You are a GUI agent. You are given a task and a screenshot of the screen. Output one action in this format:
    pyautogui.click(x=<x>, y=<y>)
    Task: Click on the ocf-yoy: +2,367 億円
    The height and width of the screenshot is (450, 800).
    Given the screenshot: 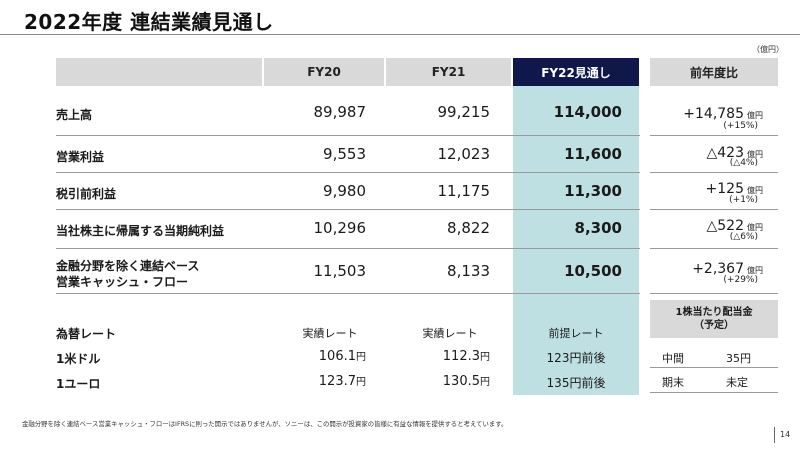 What is the action you would take?
    pyautogui.click(x=706, y=267)
    